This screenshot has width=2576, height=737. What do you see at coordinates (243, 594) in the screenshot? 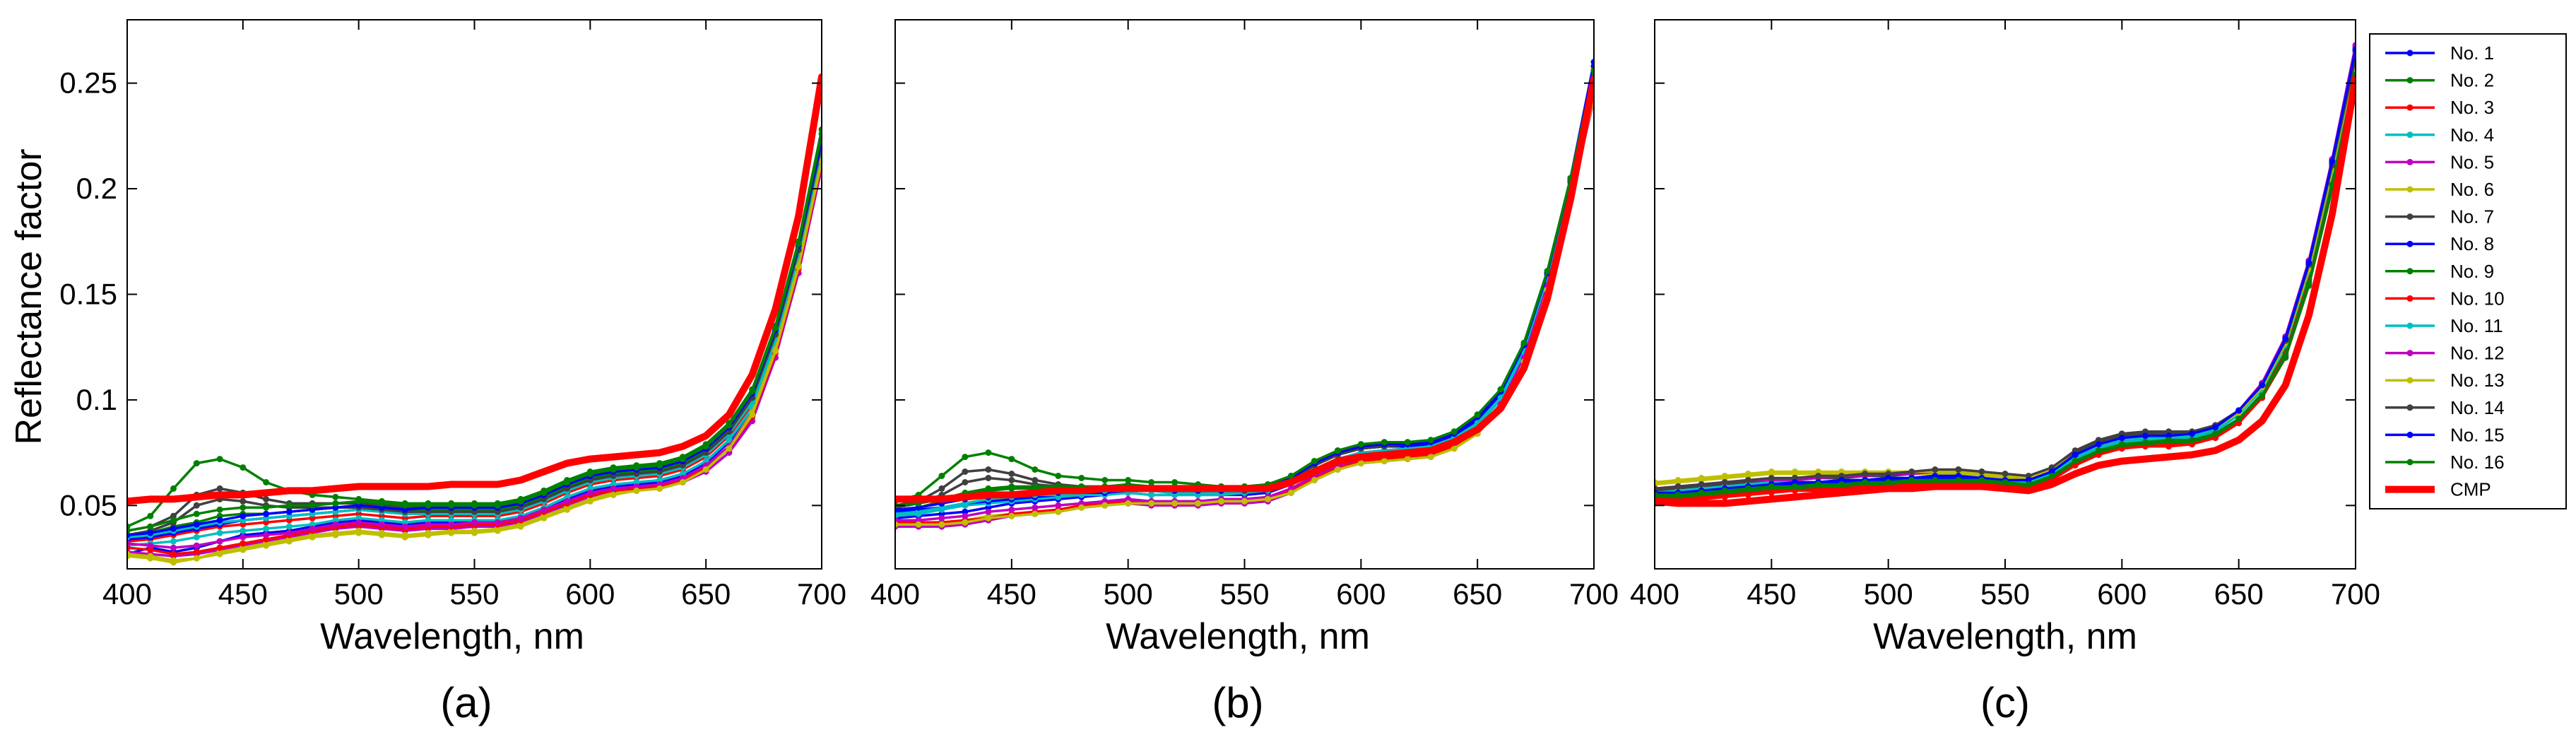
I see `x-tick-label: 450` at bounding box center [243, 594].